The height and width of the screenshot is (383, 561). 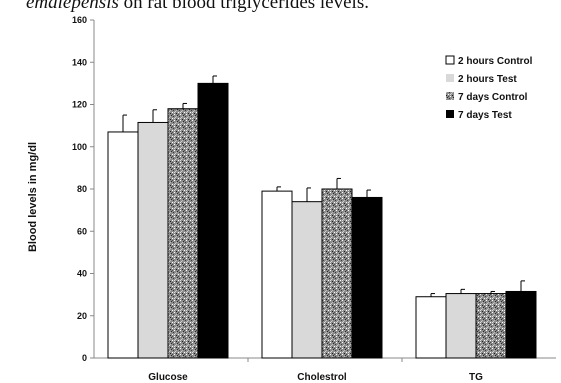 What do you see at coordinates (485, 115) in the screenshot?
I see `legend-label-4: 7 days Test` at bounding box center [485, 115].